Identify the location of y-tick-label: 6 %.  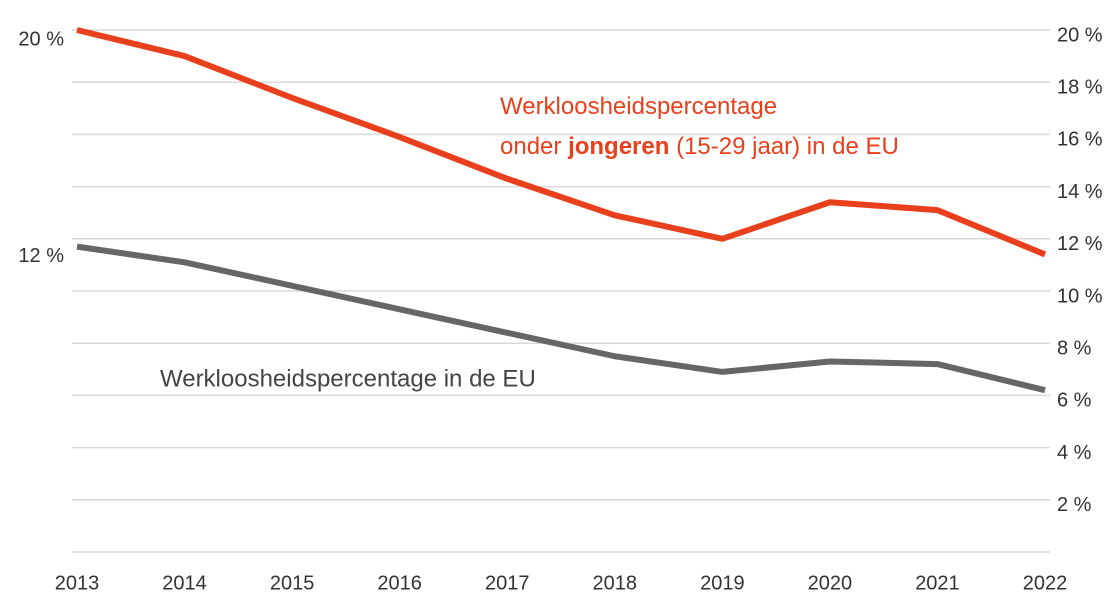
(1074, 401).